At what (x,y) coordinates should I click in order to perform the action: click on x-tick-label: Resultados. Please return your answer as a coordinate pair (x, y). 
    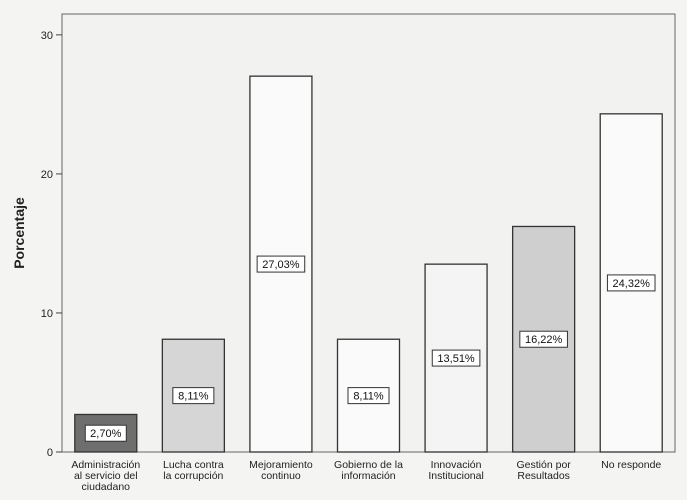
    Looking at the image, I should click on (543, 476).